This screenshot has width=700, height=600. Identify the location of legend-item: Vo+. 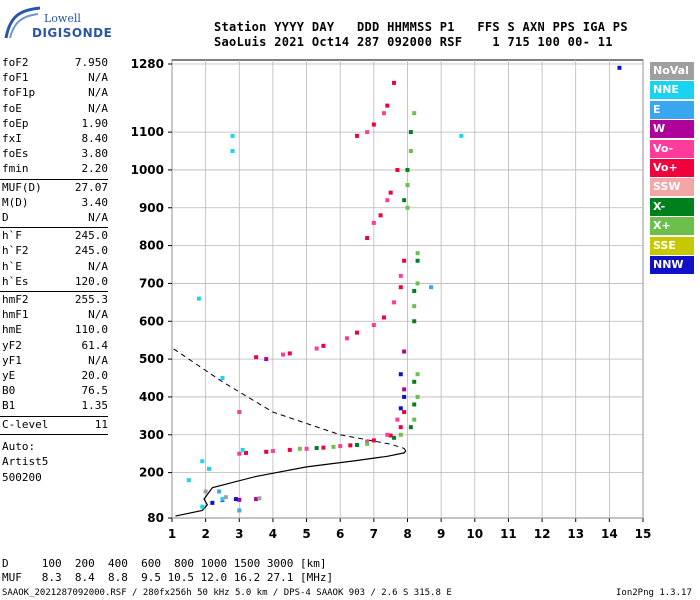
(672, 168).